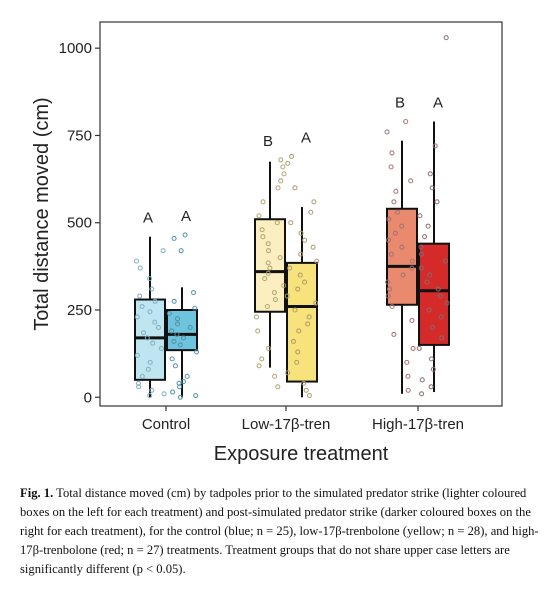  What do you see at coordinates (79, 135) in the screenshot?
I see `y-tick-label: 750` at bounding box center [79, 135].